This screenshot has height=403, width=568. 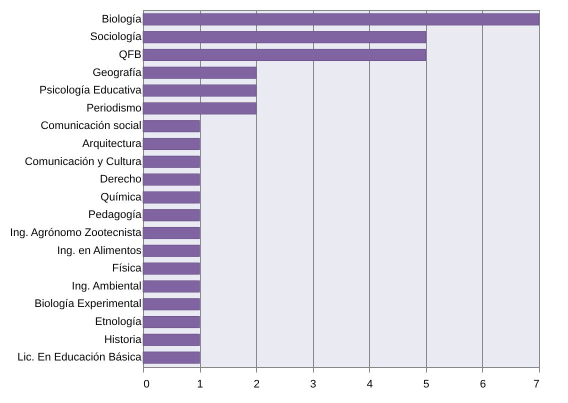 I want to click on y-tick-label: Comunicación social, so click(x=91, y=126).